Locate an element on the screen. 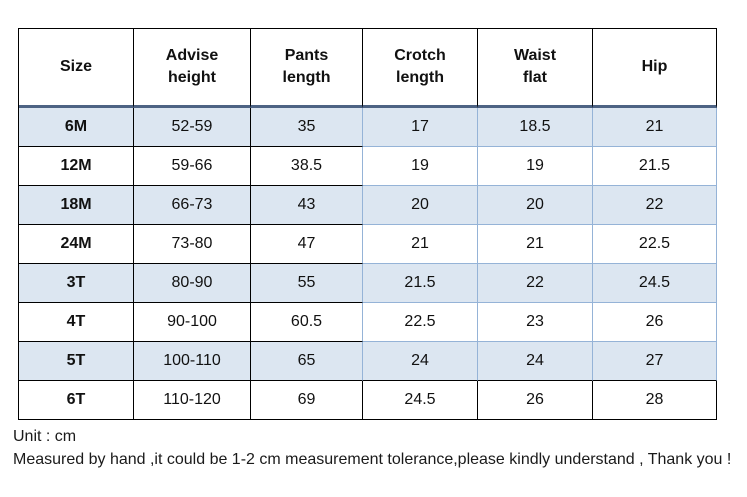  size-cell: 18M is located at coordinates (76, 205).